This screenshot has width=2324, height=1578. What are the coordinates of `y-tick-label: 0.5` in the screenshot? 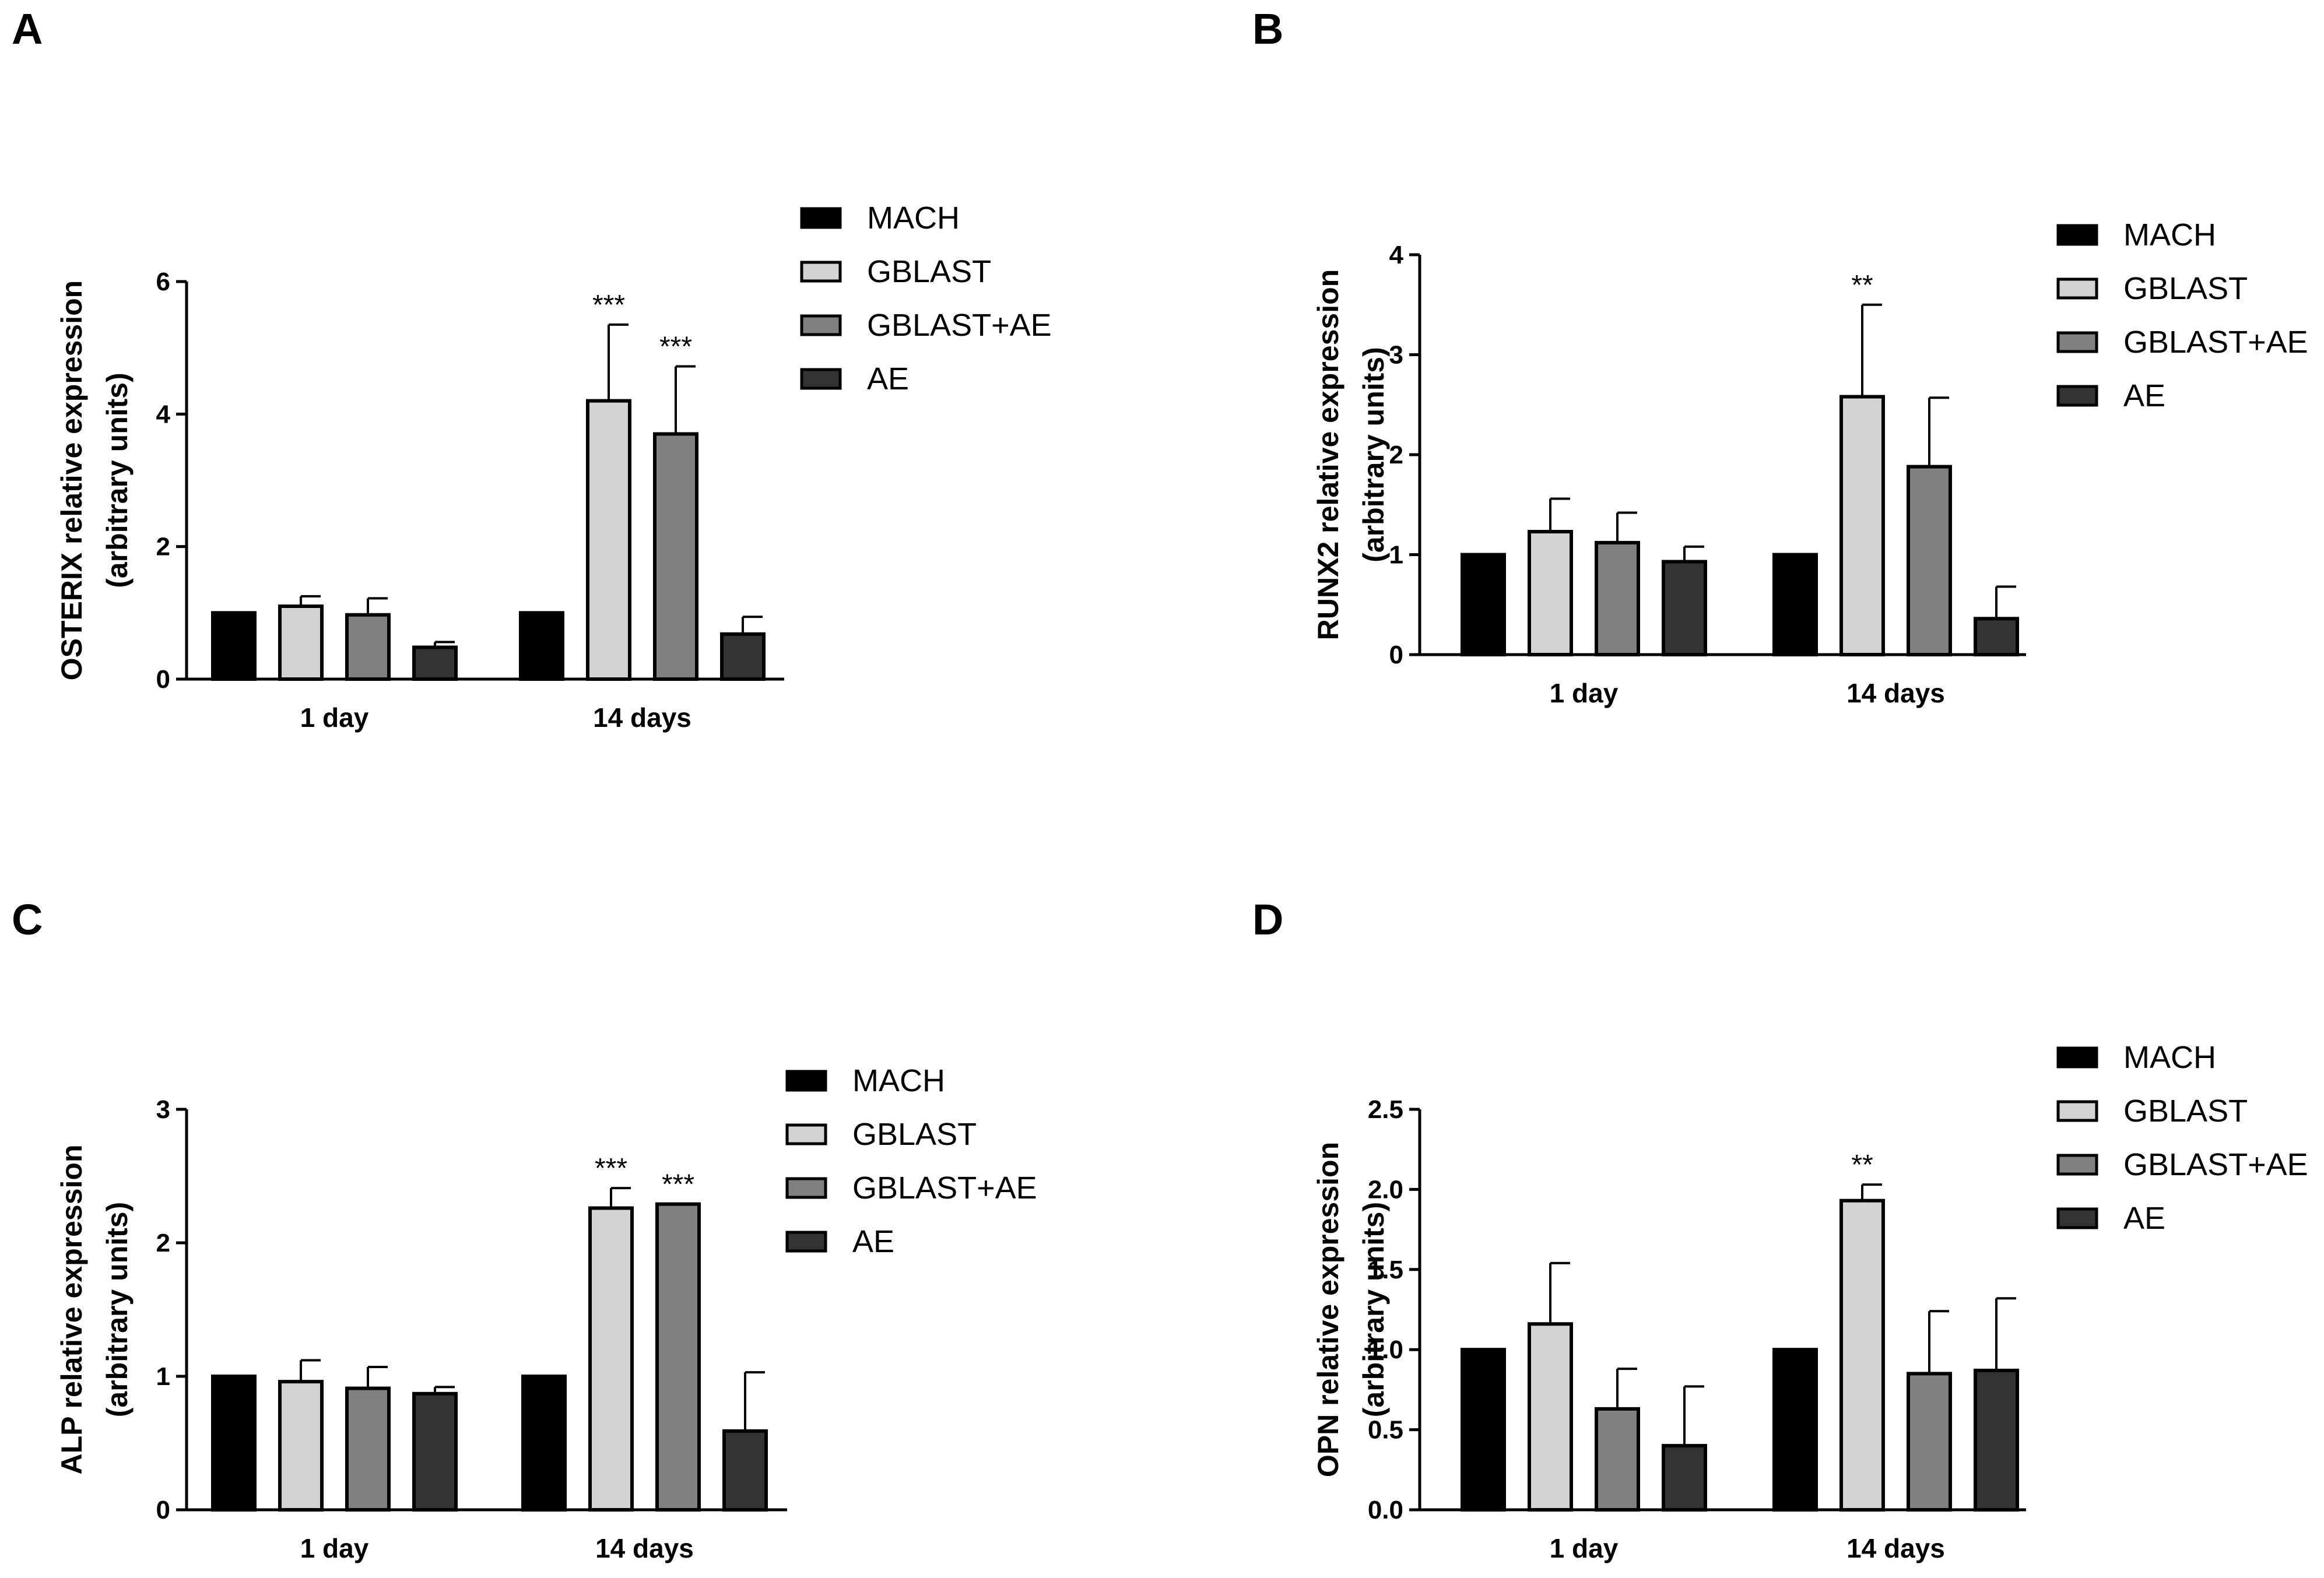 It's located at (1385, 1430).